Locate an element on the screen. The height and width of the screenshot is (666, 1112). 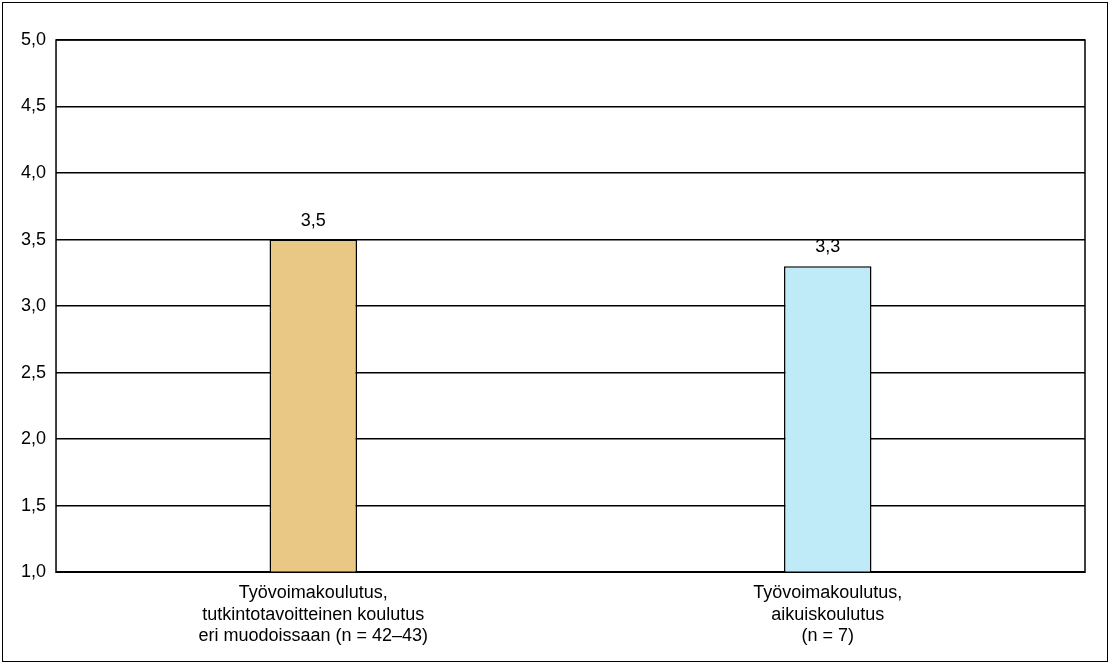
x-tick-label: Työvoimakoulutus, aikuiskoulutus (n = 7) is located at coordinates (828, 613).